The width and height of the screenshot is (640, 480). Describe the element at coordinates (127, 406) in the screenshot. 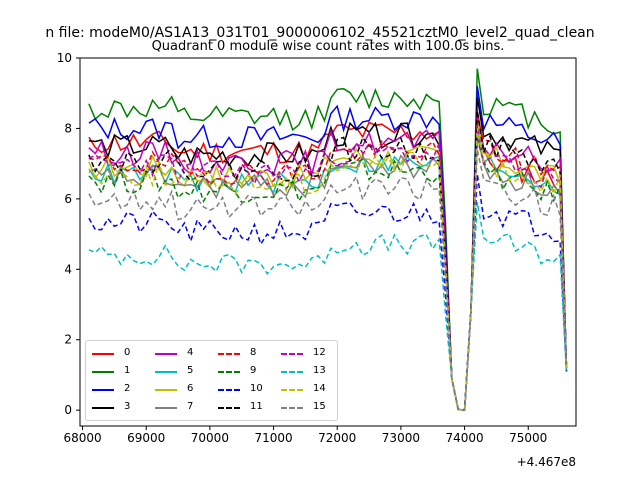

I see `legend-label: 3` at that location.